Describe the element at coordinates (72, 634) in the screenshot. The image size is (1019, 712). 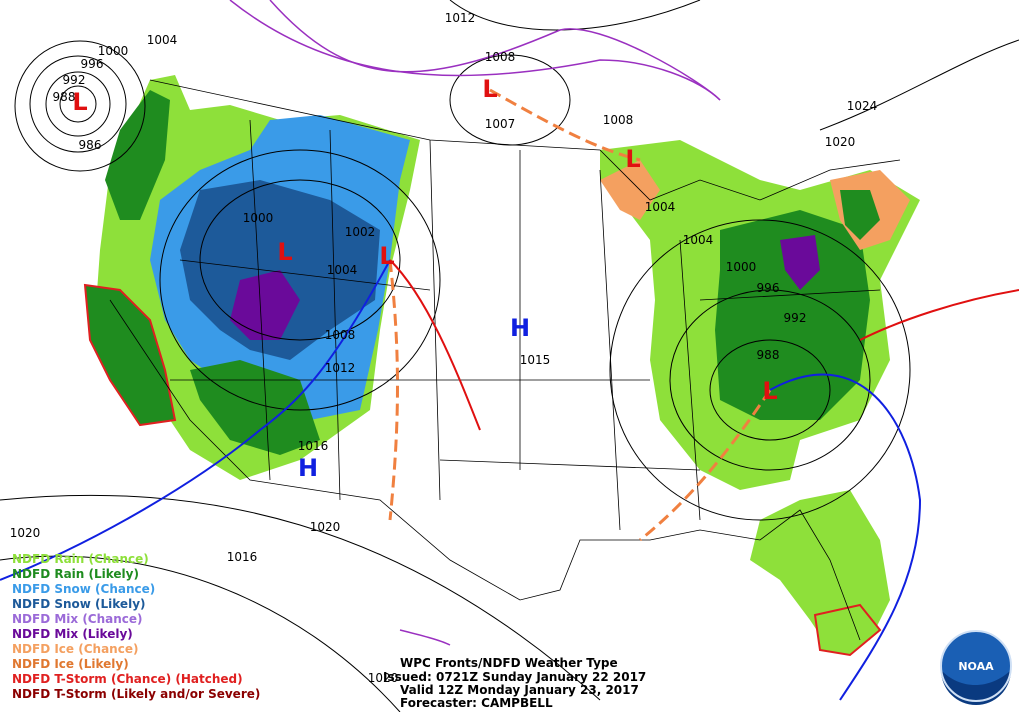
I see `legend-entry: NDFD Mix (Likely)` at that location.